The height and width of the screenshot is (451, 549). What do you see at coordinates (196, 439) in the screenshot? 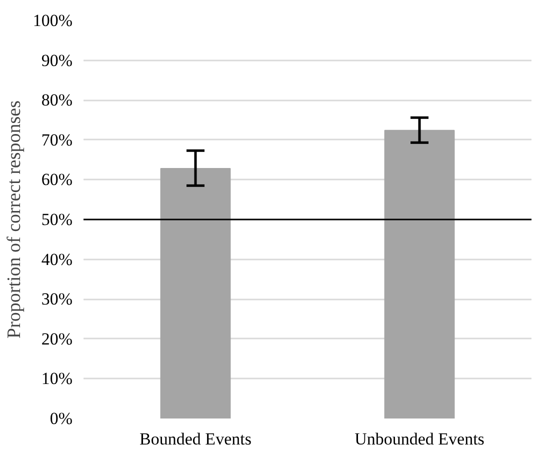
I see `x-tick-label: Bounded Events` at bounding box center [196, 439].